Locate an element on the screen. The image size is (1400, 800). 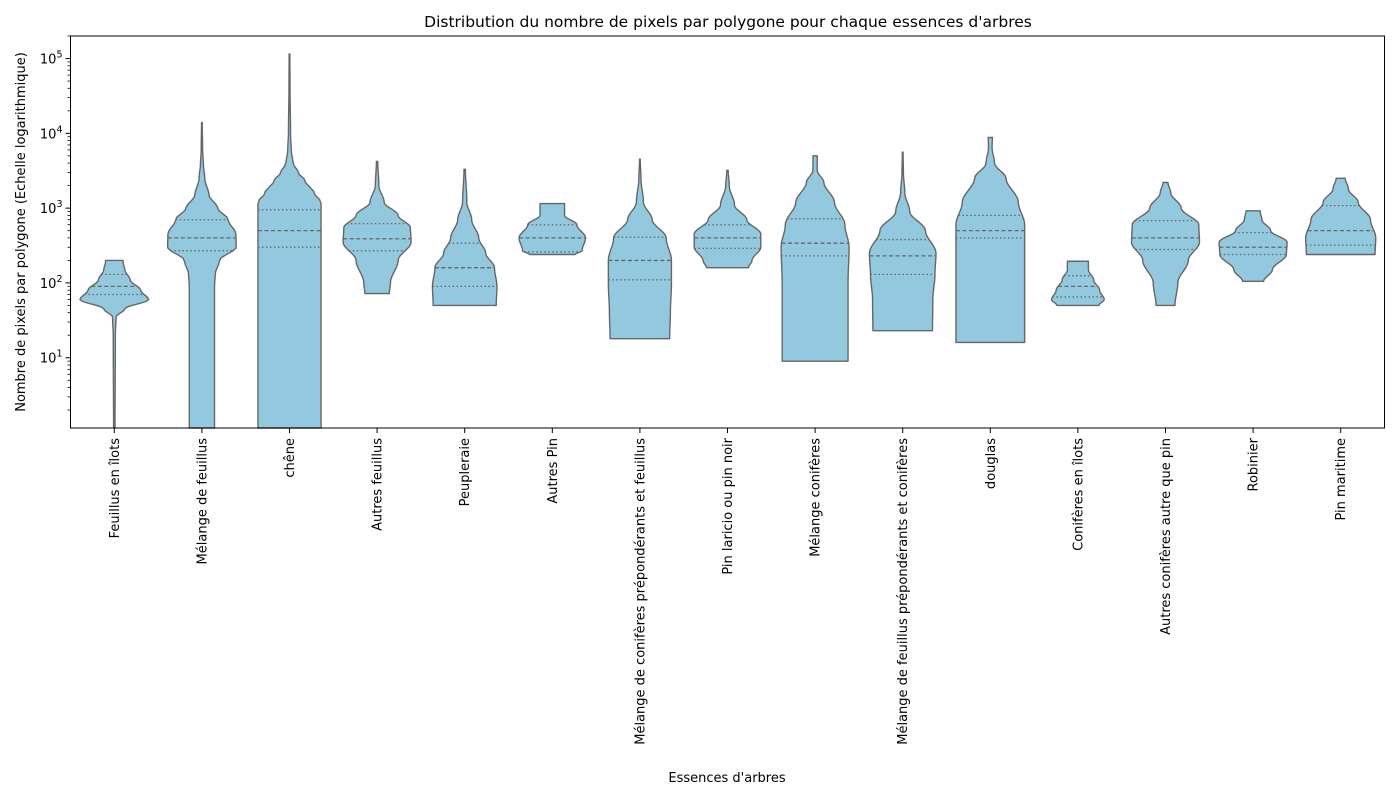
violin-autres-coniferes-autre-que-pin is located at coordinates (1165, 244).